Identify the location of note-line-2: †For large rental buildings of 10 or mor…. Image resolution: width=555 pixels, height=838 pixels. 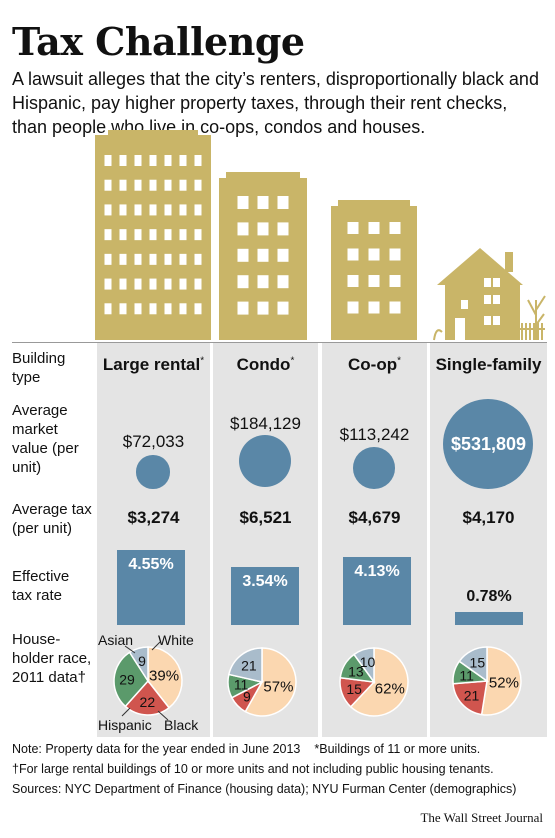
(253, 769).